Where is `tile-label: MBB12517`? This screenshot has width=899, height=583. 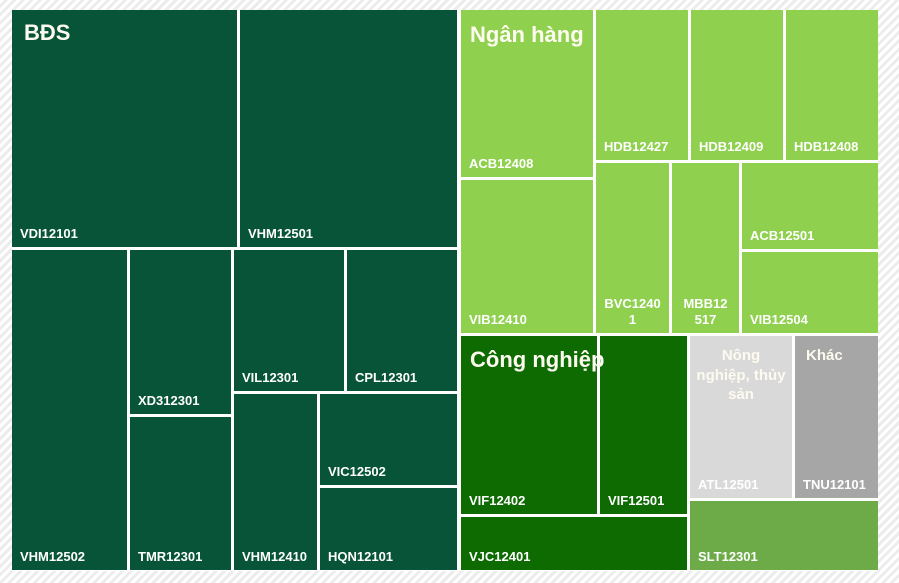 tile-label: MBB12517 is located at coordinates (705, 311).